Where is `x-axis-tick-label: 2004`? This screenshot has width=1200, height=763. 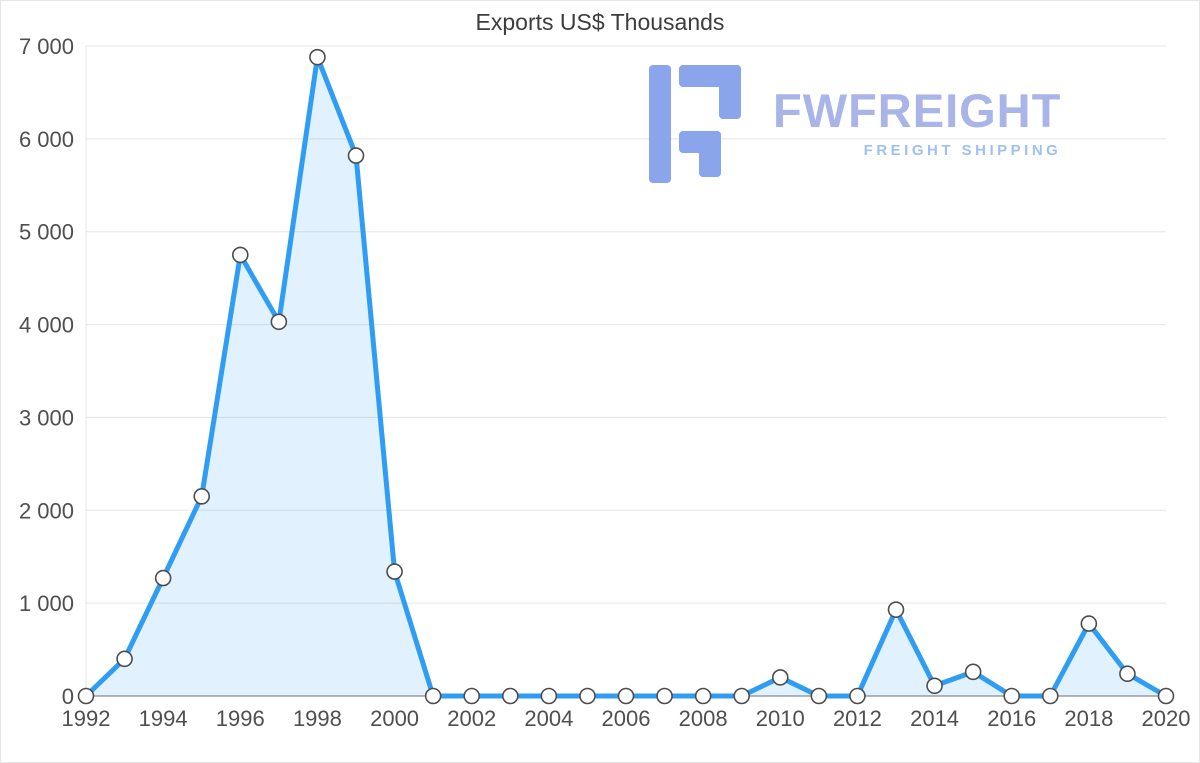 x-axis-tick-label: 2004 is located at coordinates (548, 718).